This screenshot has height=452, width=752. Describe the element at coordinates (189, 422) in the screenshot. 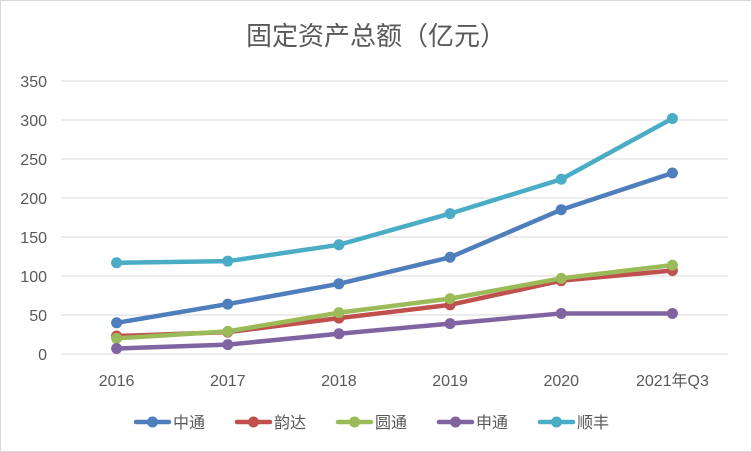

I see `legend-label: 中通` at that location.